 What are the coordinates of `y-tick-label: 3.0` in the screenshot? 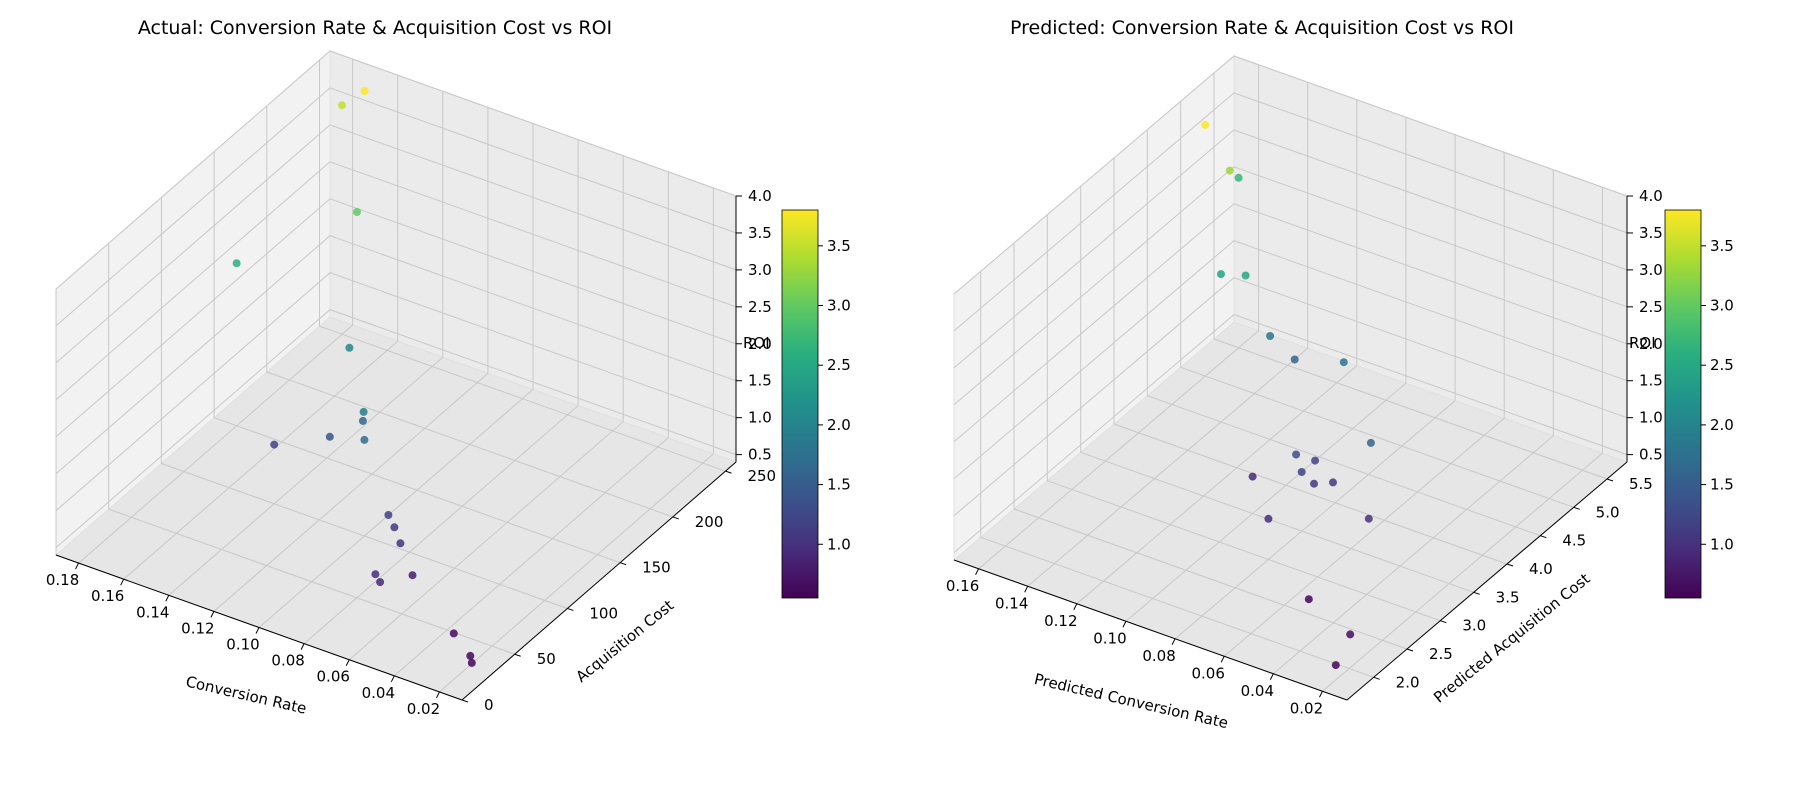 It's located at (1474, 626).